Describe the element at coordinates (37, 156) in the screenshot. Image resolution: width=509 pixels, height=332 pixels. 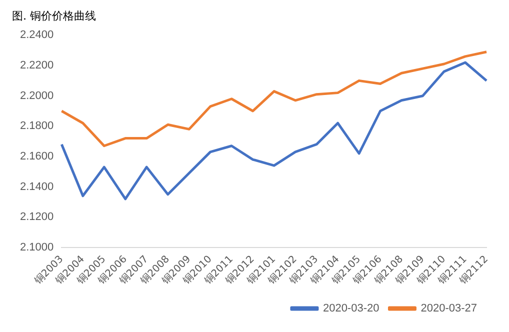
I see `y-tick-label: 2.1600` at that location.